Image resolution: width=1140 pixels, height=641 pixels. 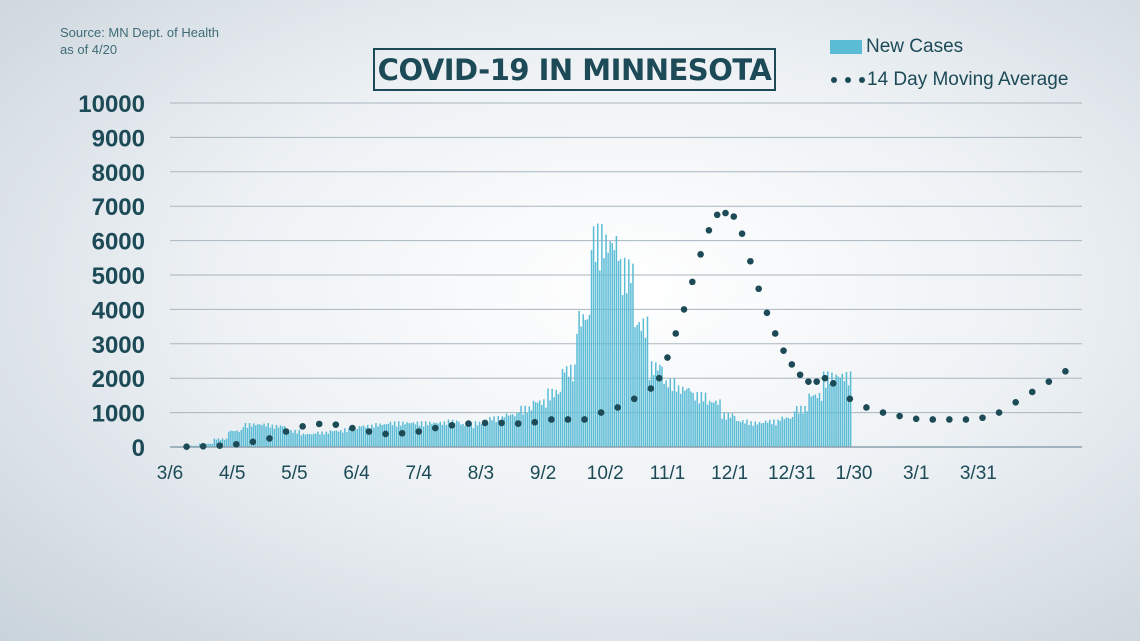 I want to click on x-tick-label: 9/2, so click(x=543, y=473).